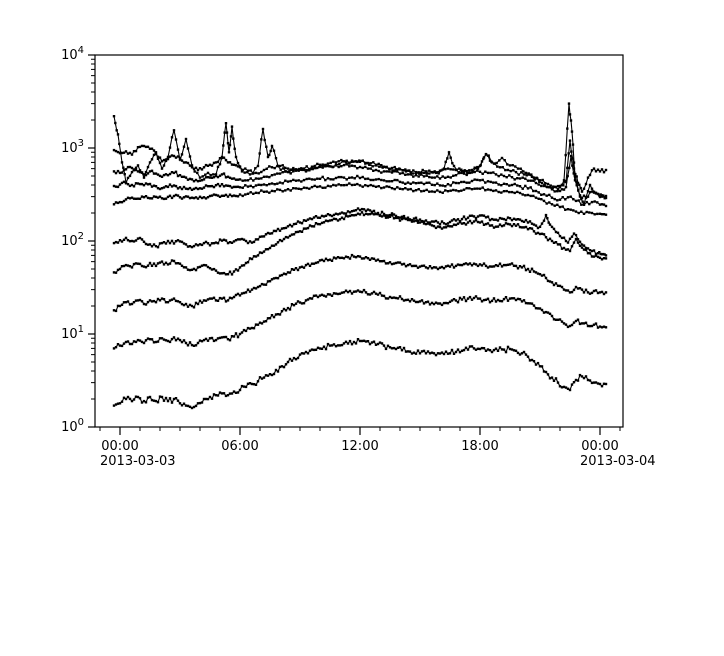  What do you see at coordinates (618, 461) in the screenshot?
I see `x-date-label: 2013-03-04` at bounding box center [618, 461].